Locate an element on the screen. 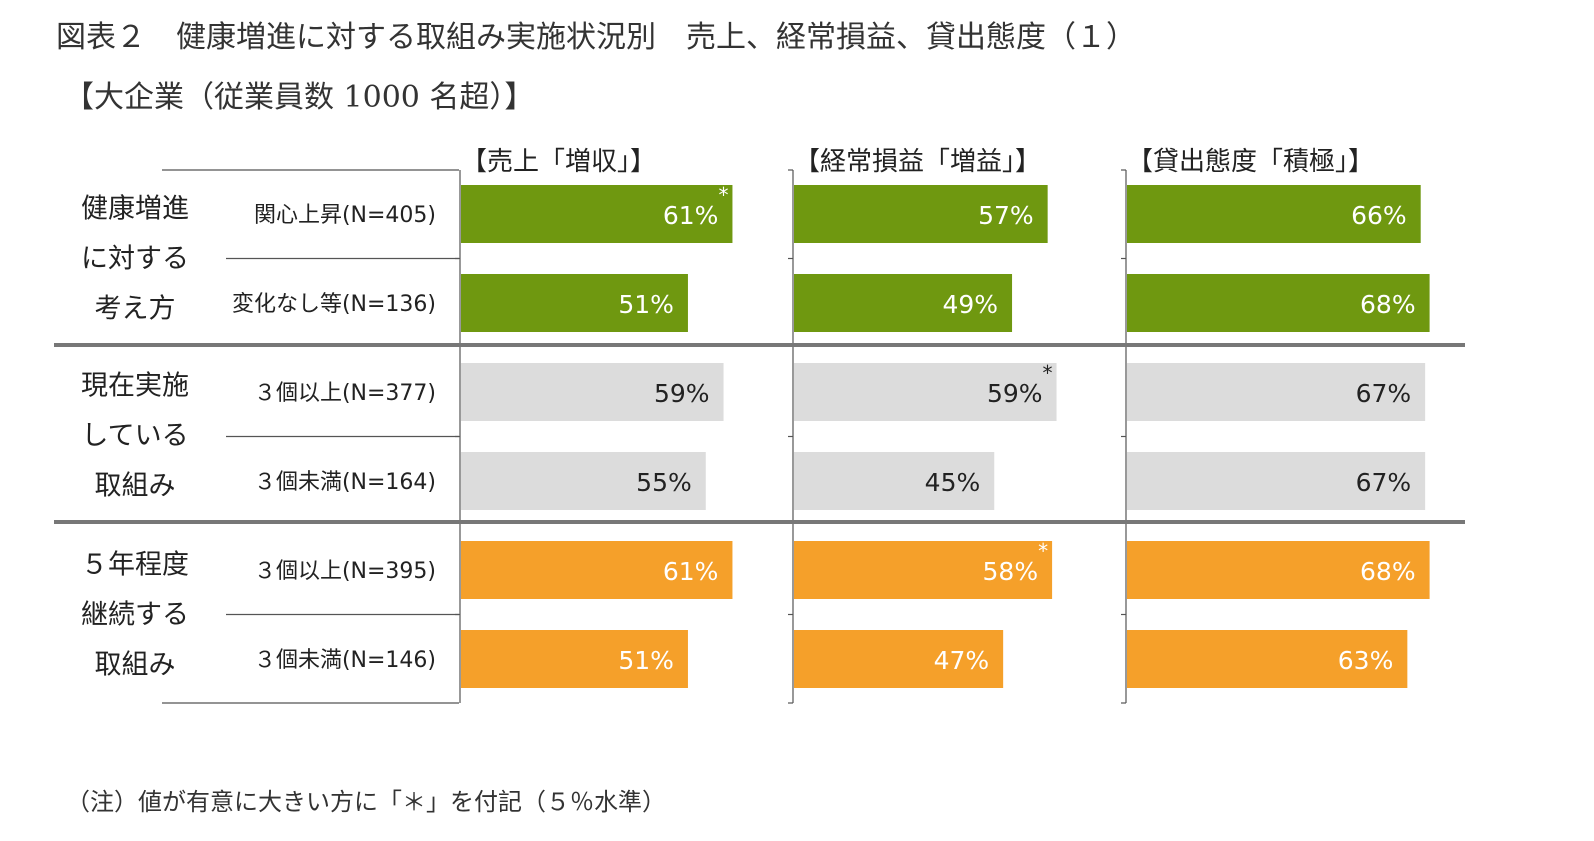 The image size is (1594, 841). group-label-2-line-3: 取組み is located at coordinates (135, 486).